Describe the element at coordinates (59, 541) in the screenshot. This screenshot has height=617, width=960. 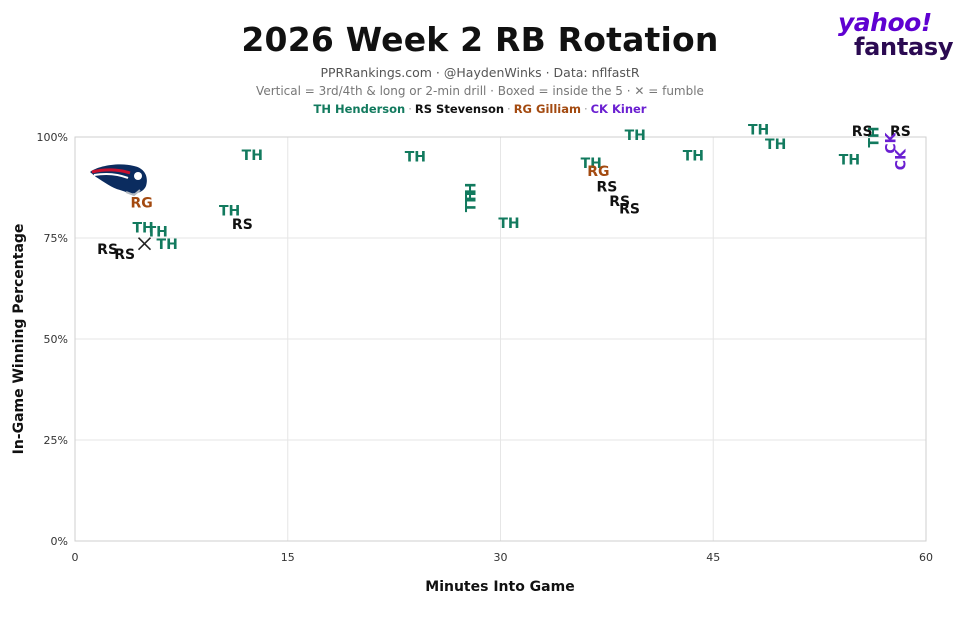
I see `y-tick-label: 0%` at that location.